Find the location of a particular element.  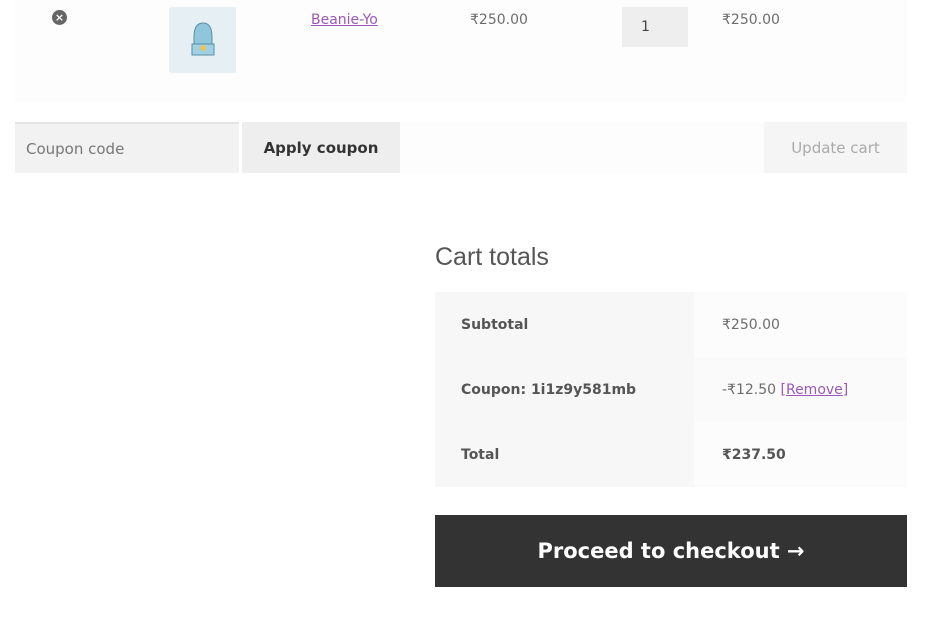

coupon-row: Coupon: 1i1z9y581mb -₹12.50 [Remove] is located at coordinates (671, 389).